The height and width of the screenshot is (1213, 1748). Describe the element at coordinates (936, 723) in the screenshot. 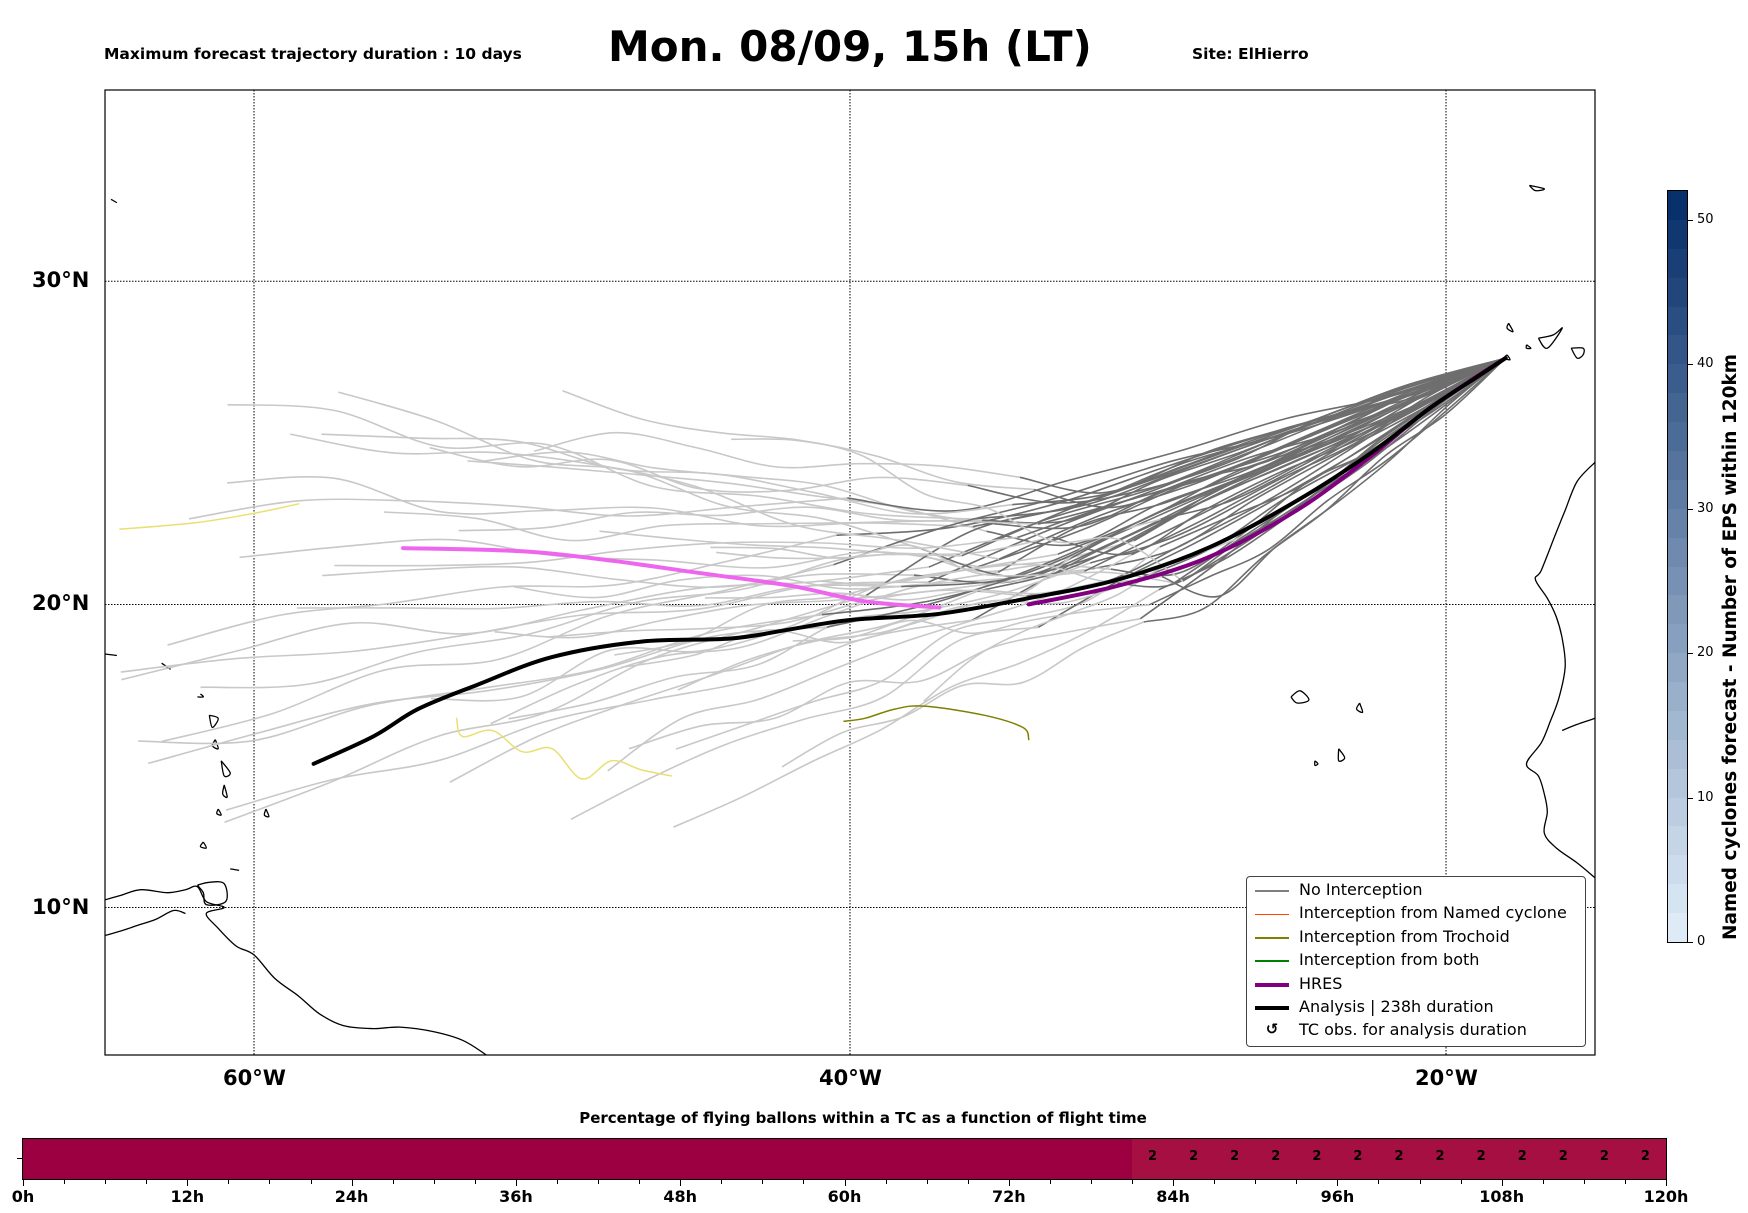

I see `trochoid-trajectory` at that location.